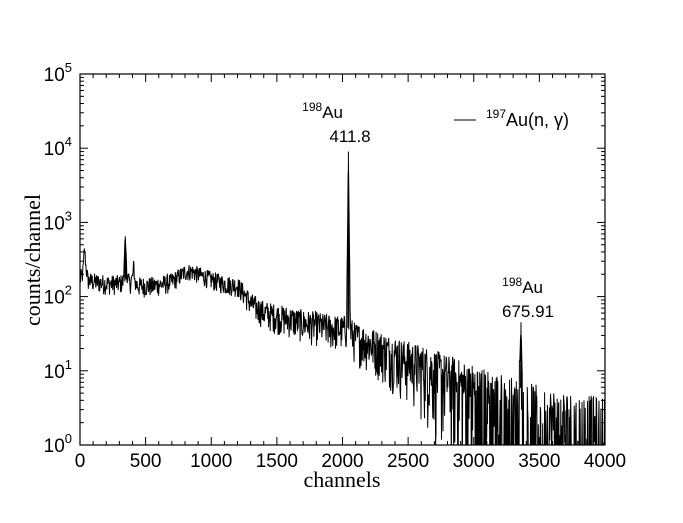  What do you see at coordinates (342, 479) in the screenshot?
I see `x-axis-title: channels` at bounding box center [342, 479].